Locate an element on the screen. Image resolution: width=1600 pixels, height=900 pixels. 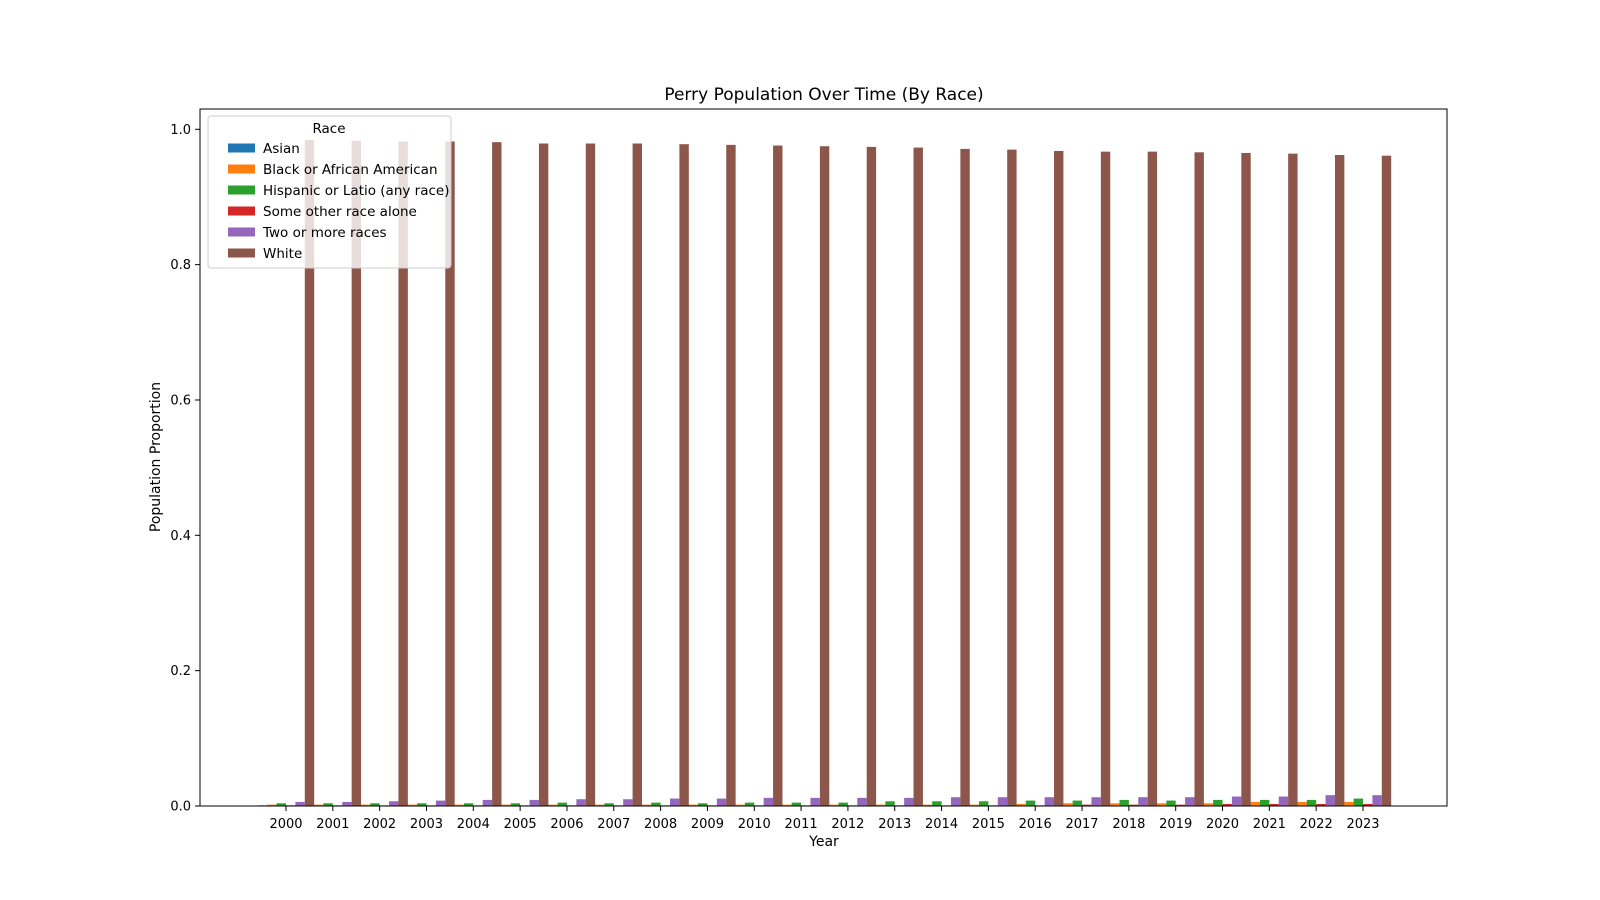
bar-two-or-more-races-2022 is located at coordinates (1330, 800).